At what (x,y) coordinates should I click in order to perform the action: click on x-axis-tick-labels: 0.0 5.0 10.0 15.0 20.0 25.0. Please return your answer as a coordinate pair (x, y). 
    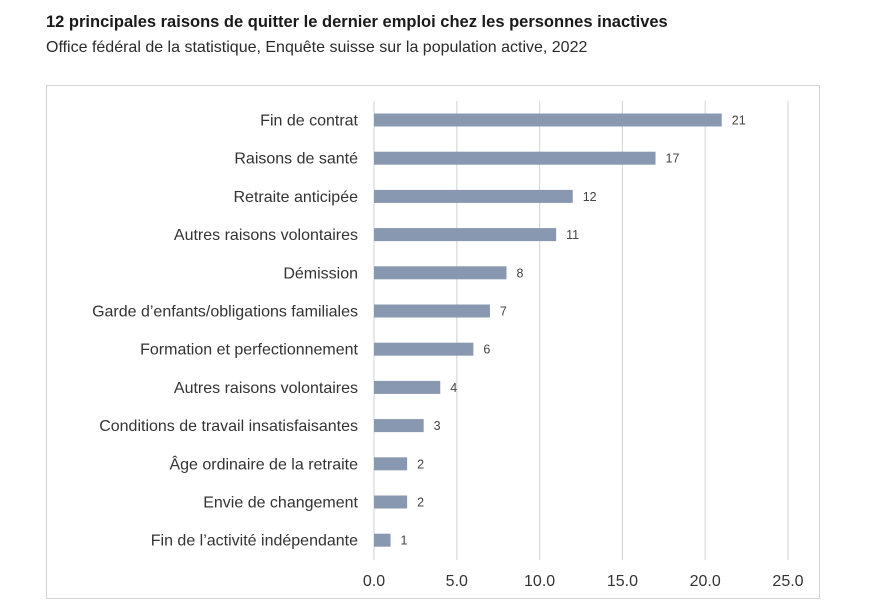
    Looking at the image, I should click on (583, 581).